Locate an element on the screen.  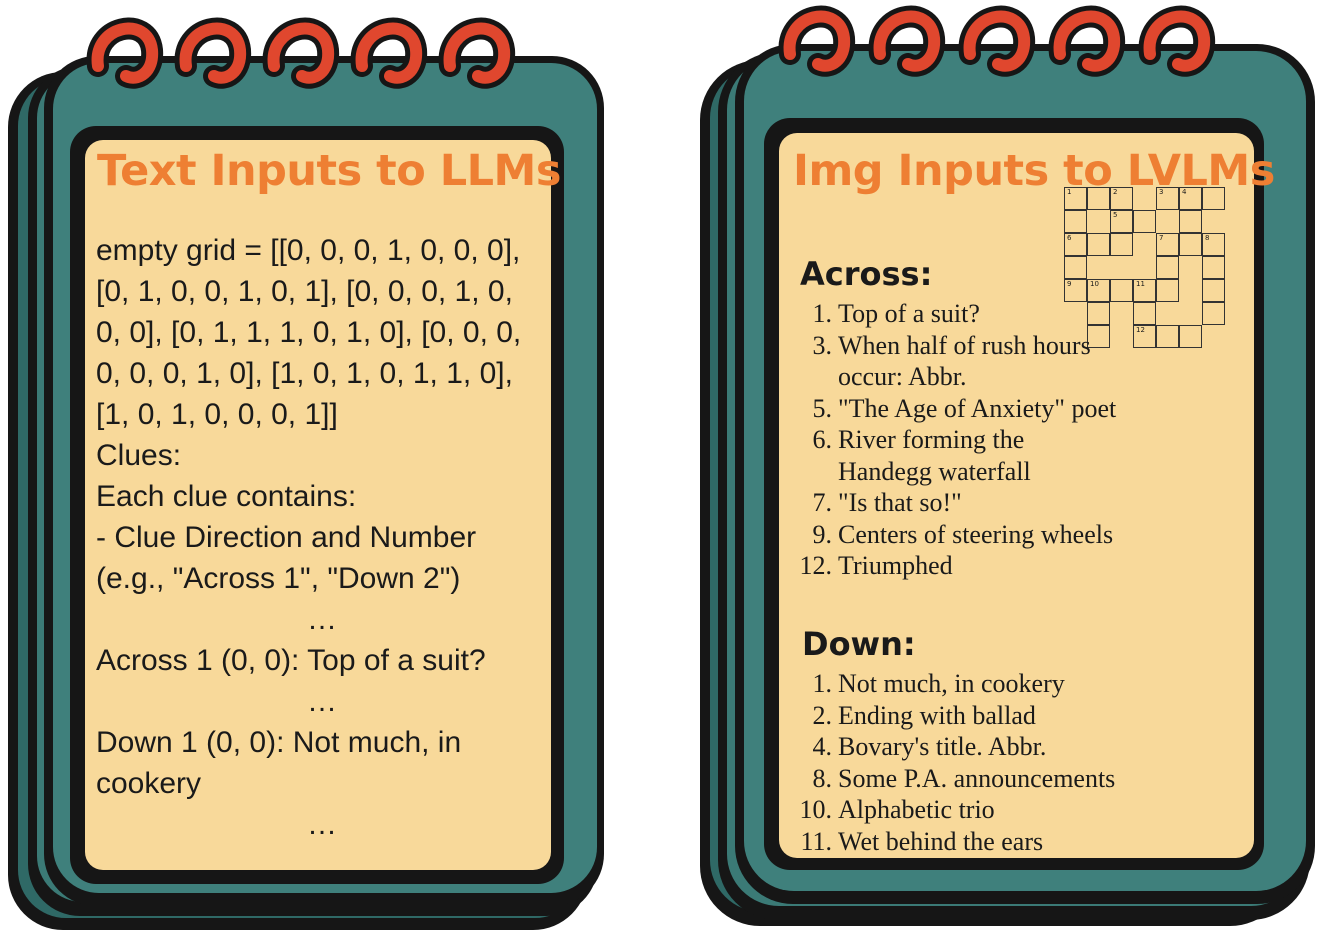
clue-number: 8. is located at coordinates (822, 778).